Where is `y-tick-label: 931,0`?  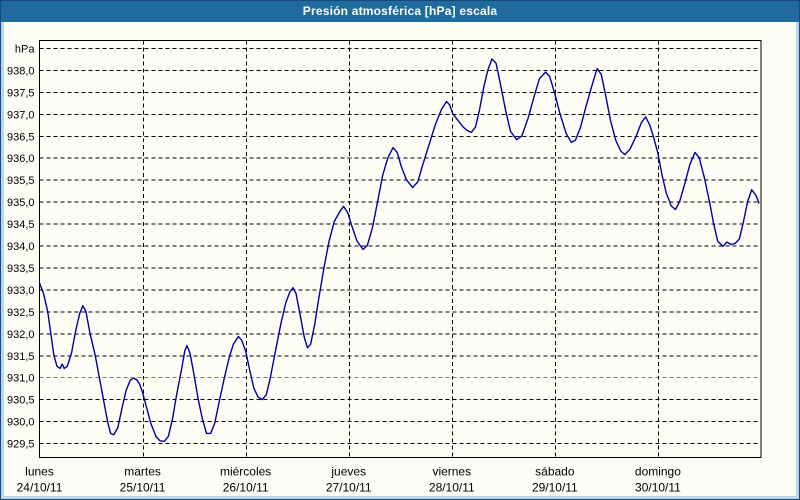
y-tick-label: 931,0 is located at coordinates (20, 379).